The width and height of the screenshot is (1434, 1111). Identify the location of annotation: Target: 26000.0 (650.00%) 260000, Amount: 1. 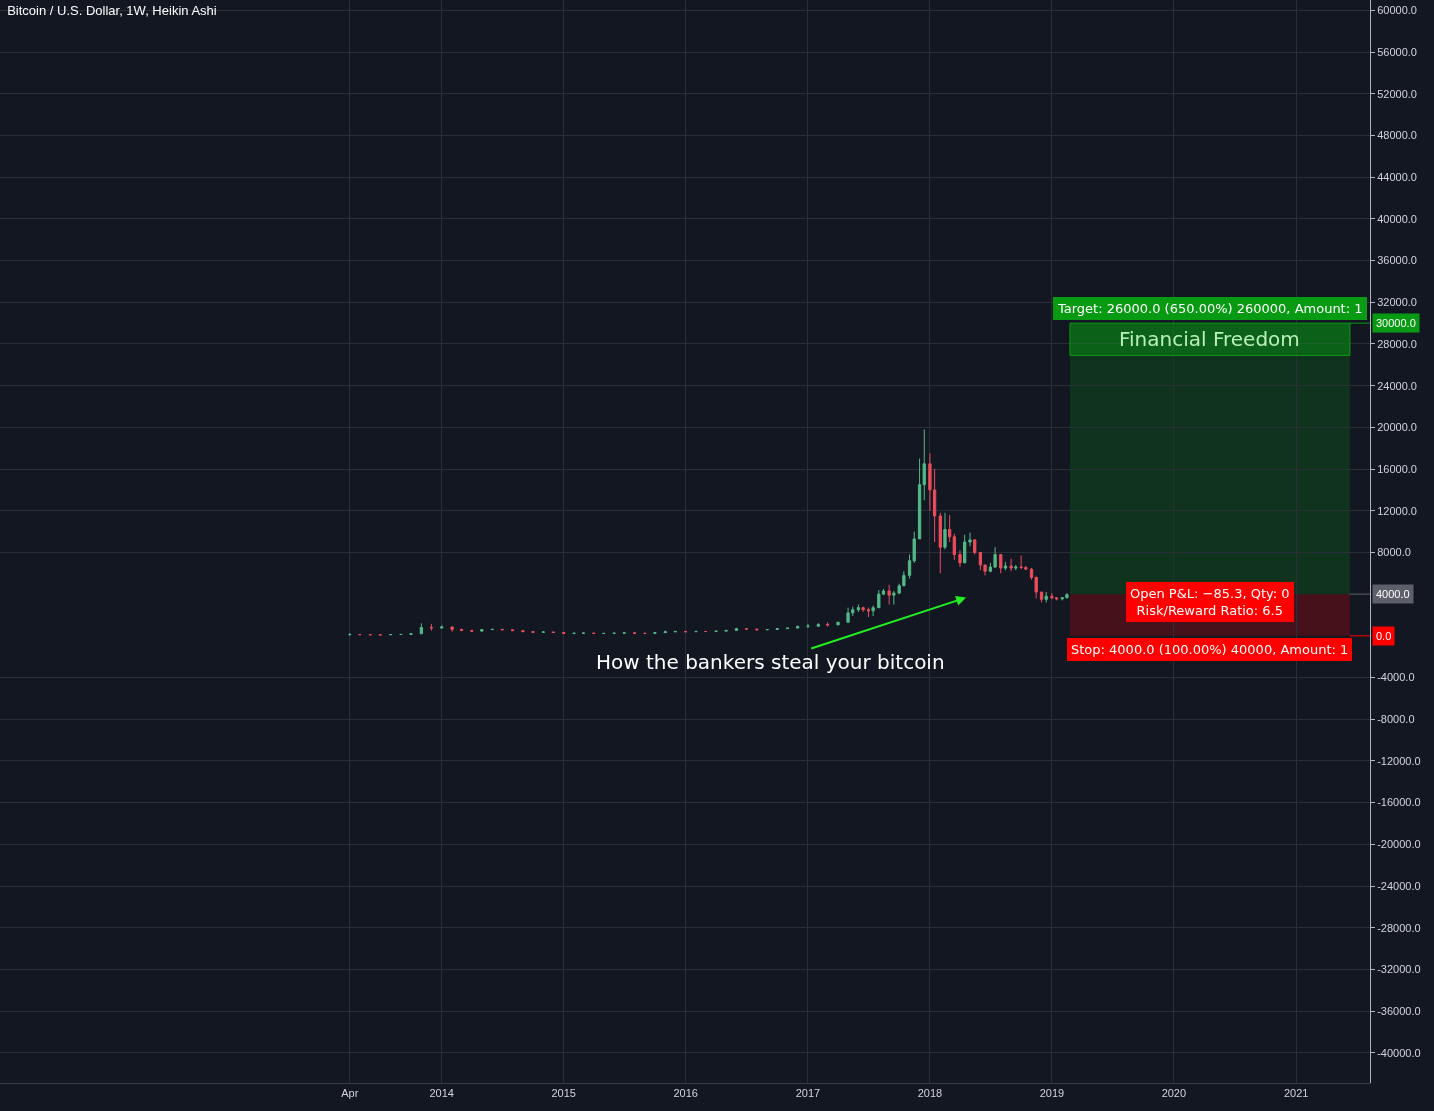
(1210, 308).